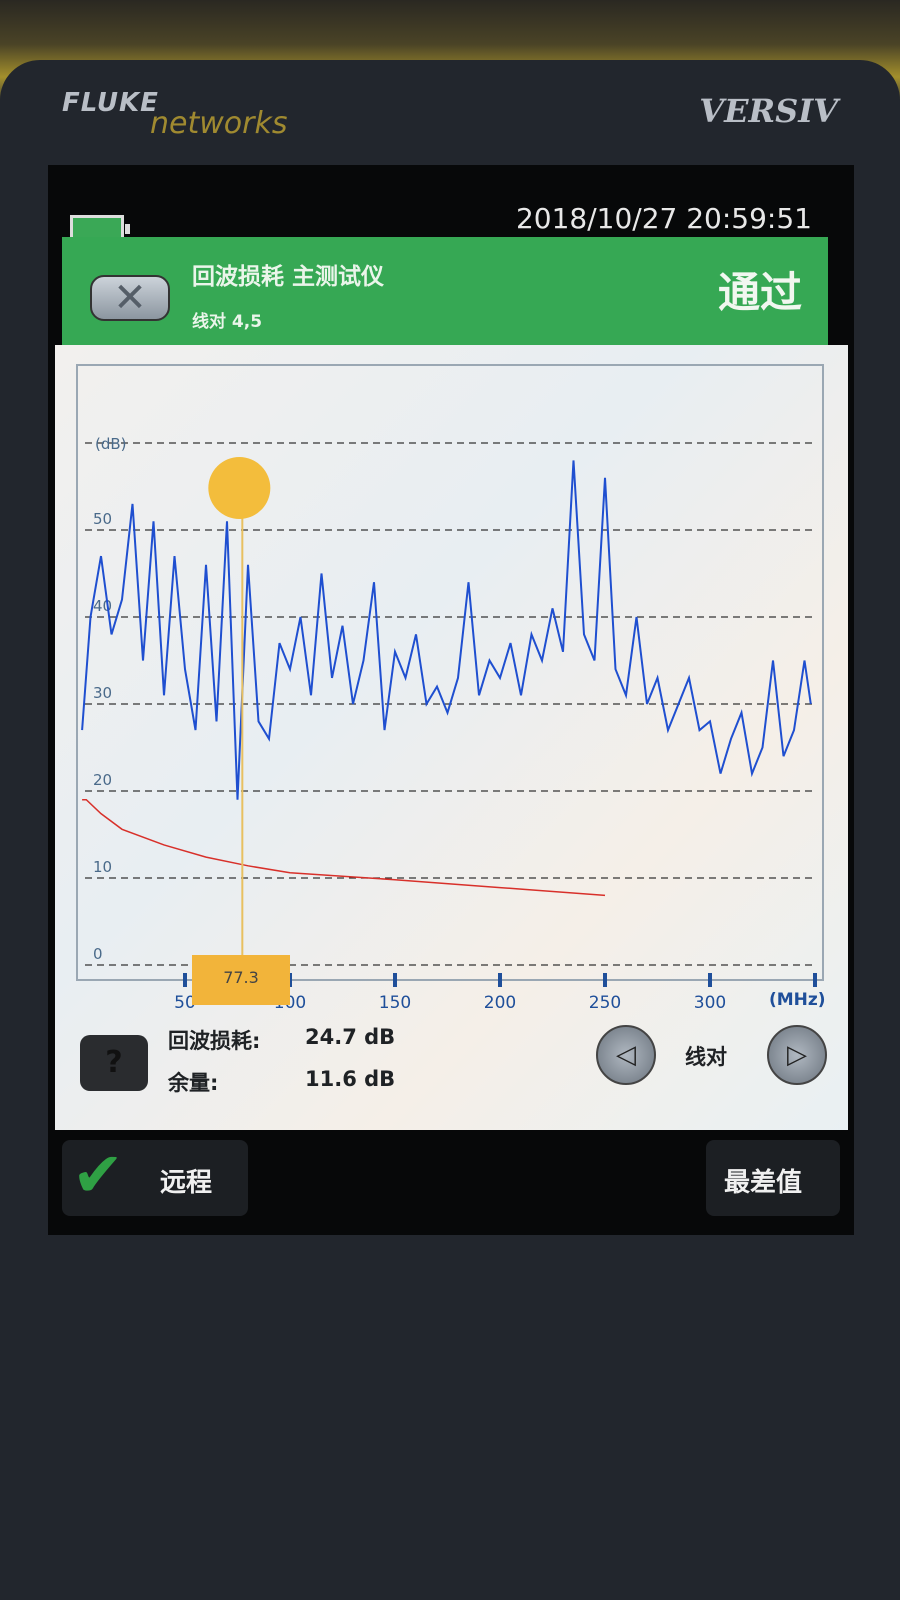 Image resolution: width=900 pixels, height=1600 pixels. Describe the element at coordinates (288, 277) in the screenshot. I see `test-title: 回波损耗 主测试仪` at that location.